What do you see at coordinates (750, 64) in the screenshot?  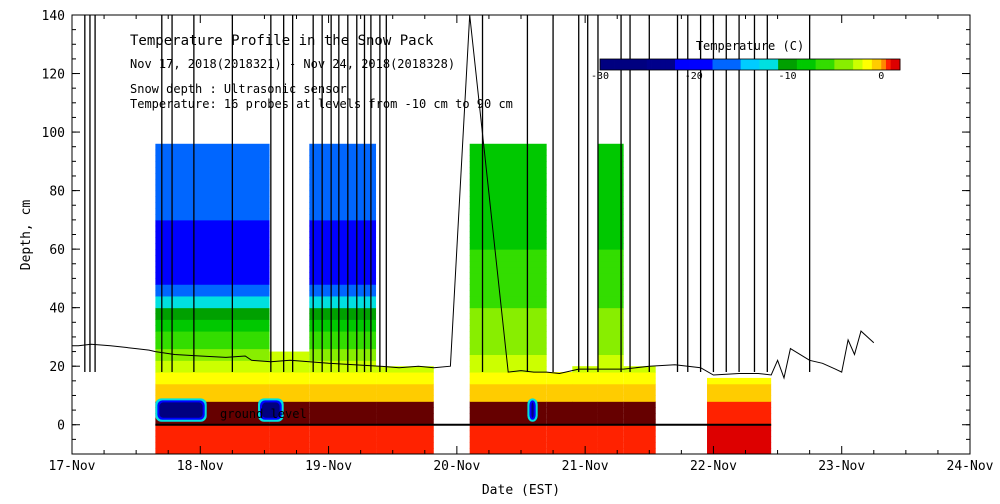 I see `colorbar-swatches` at bounding box center [750, 64].